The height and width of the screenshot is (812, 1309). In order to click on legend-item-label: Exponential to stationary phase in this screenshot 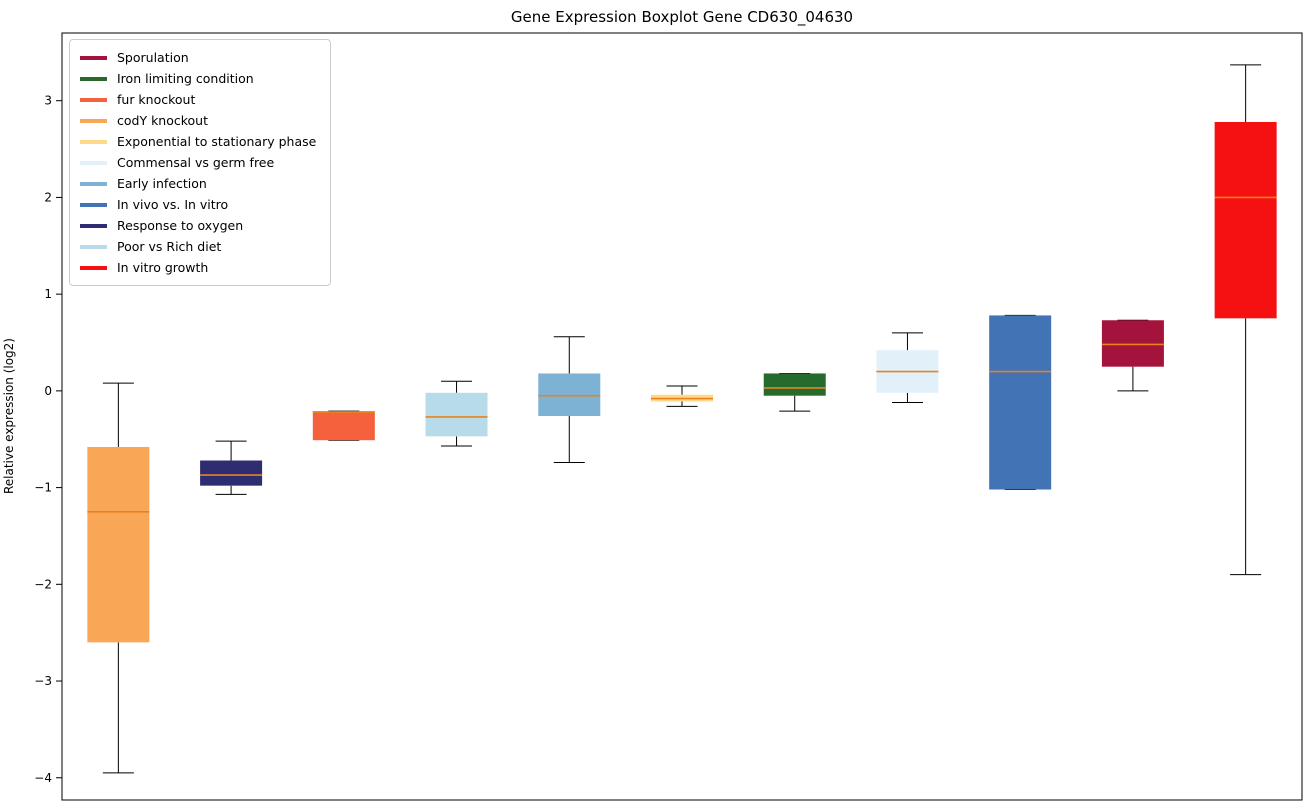, I will do `click(217, 141)`.